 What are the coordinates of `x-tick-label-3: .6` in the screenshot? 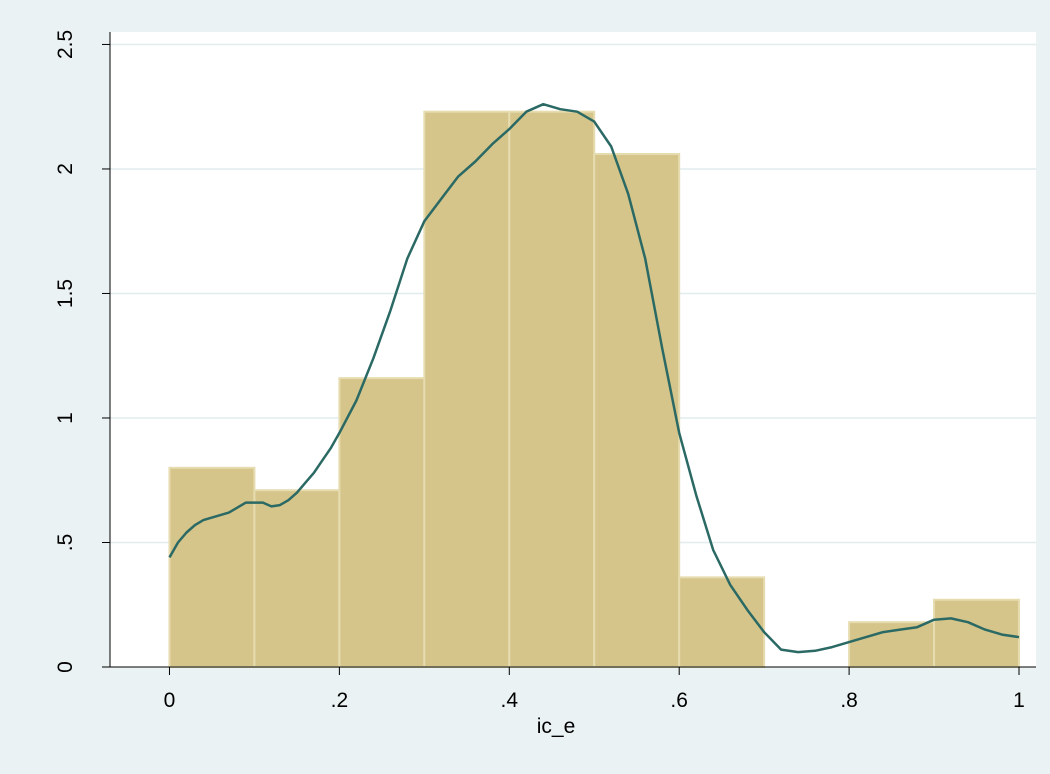 It's located at (679, 700).